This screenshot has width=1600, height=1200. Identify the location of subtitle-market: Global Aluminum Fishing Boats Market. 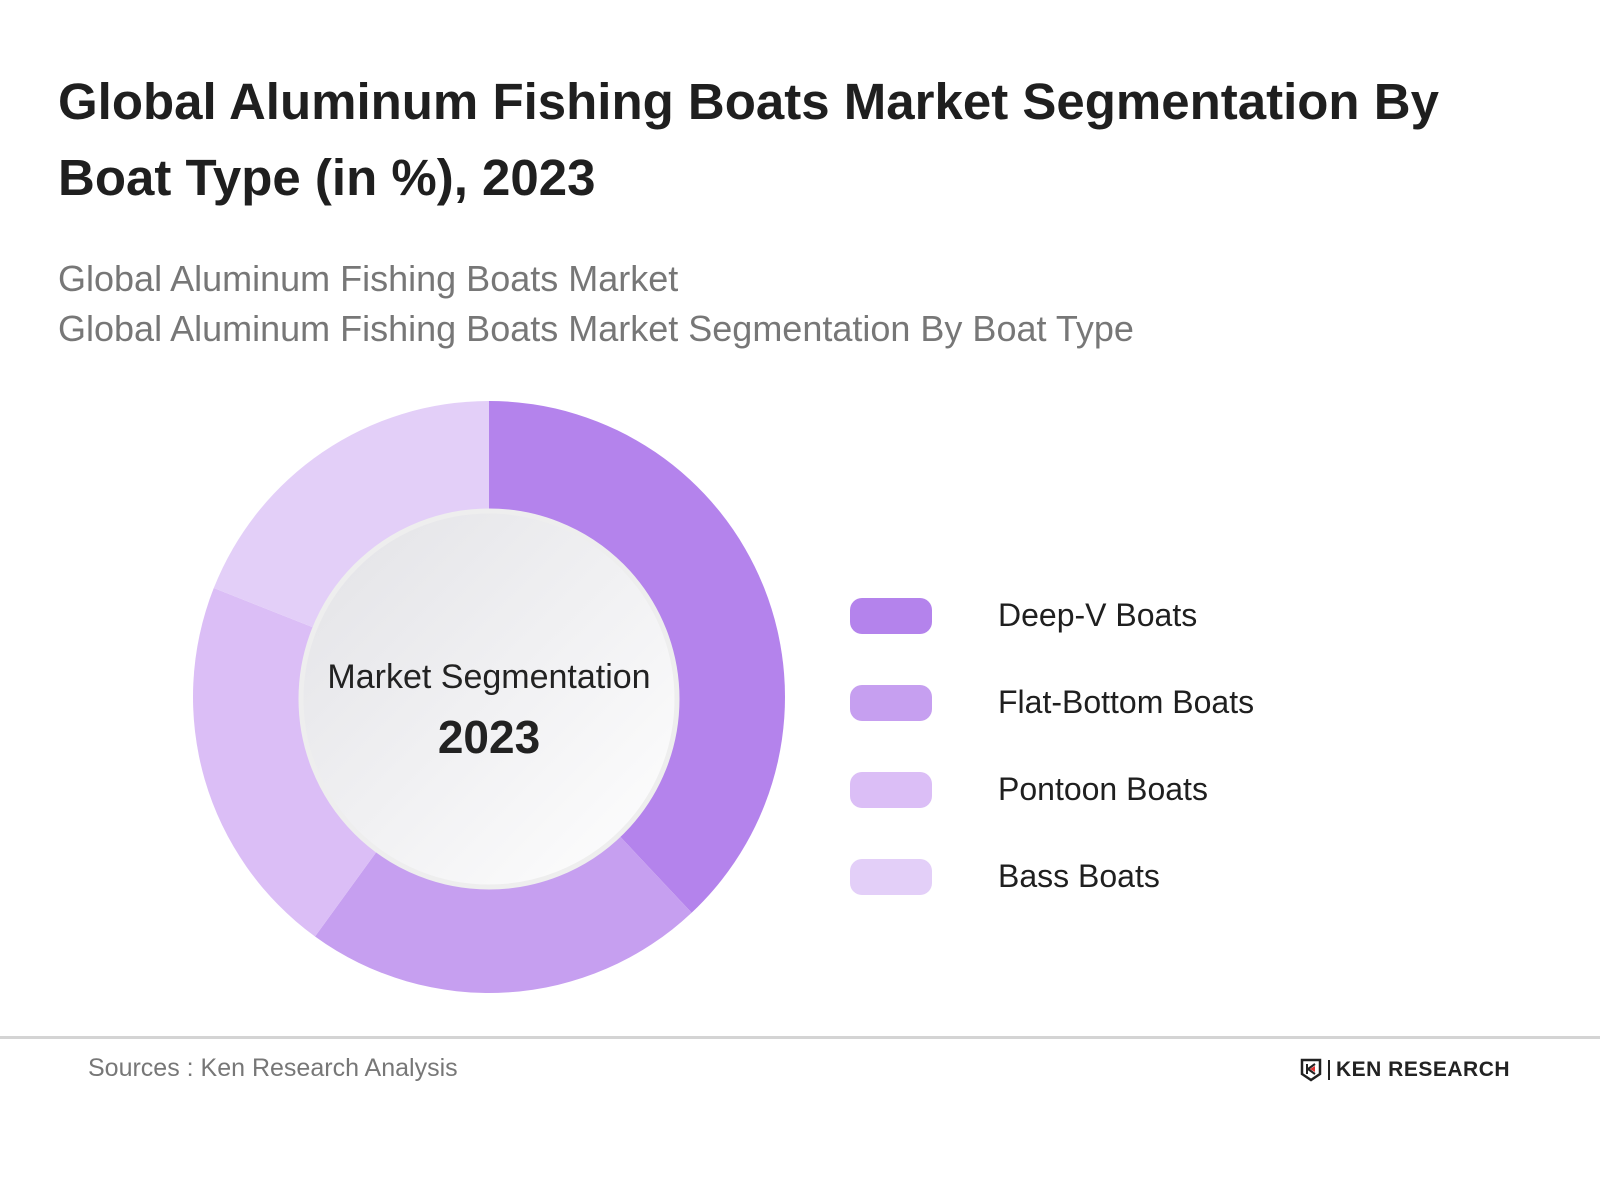
(368, 278).